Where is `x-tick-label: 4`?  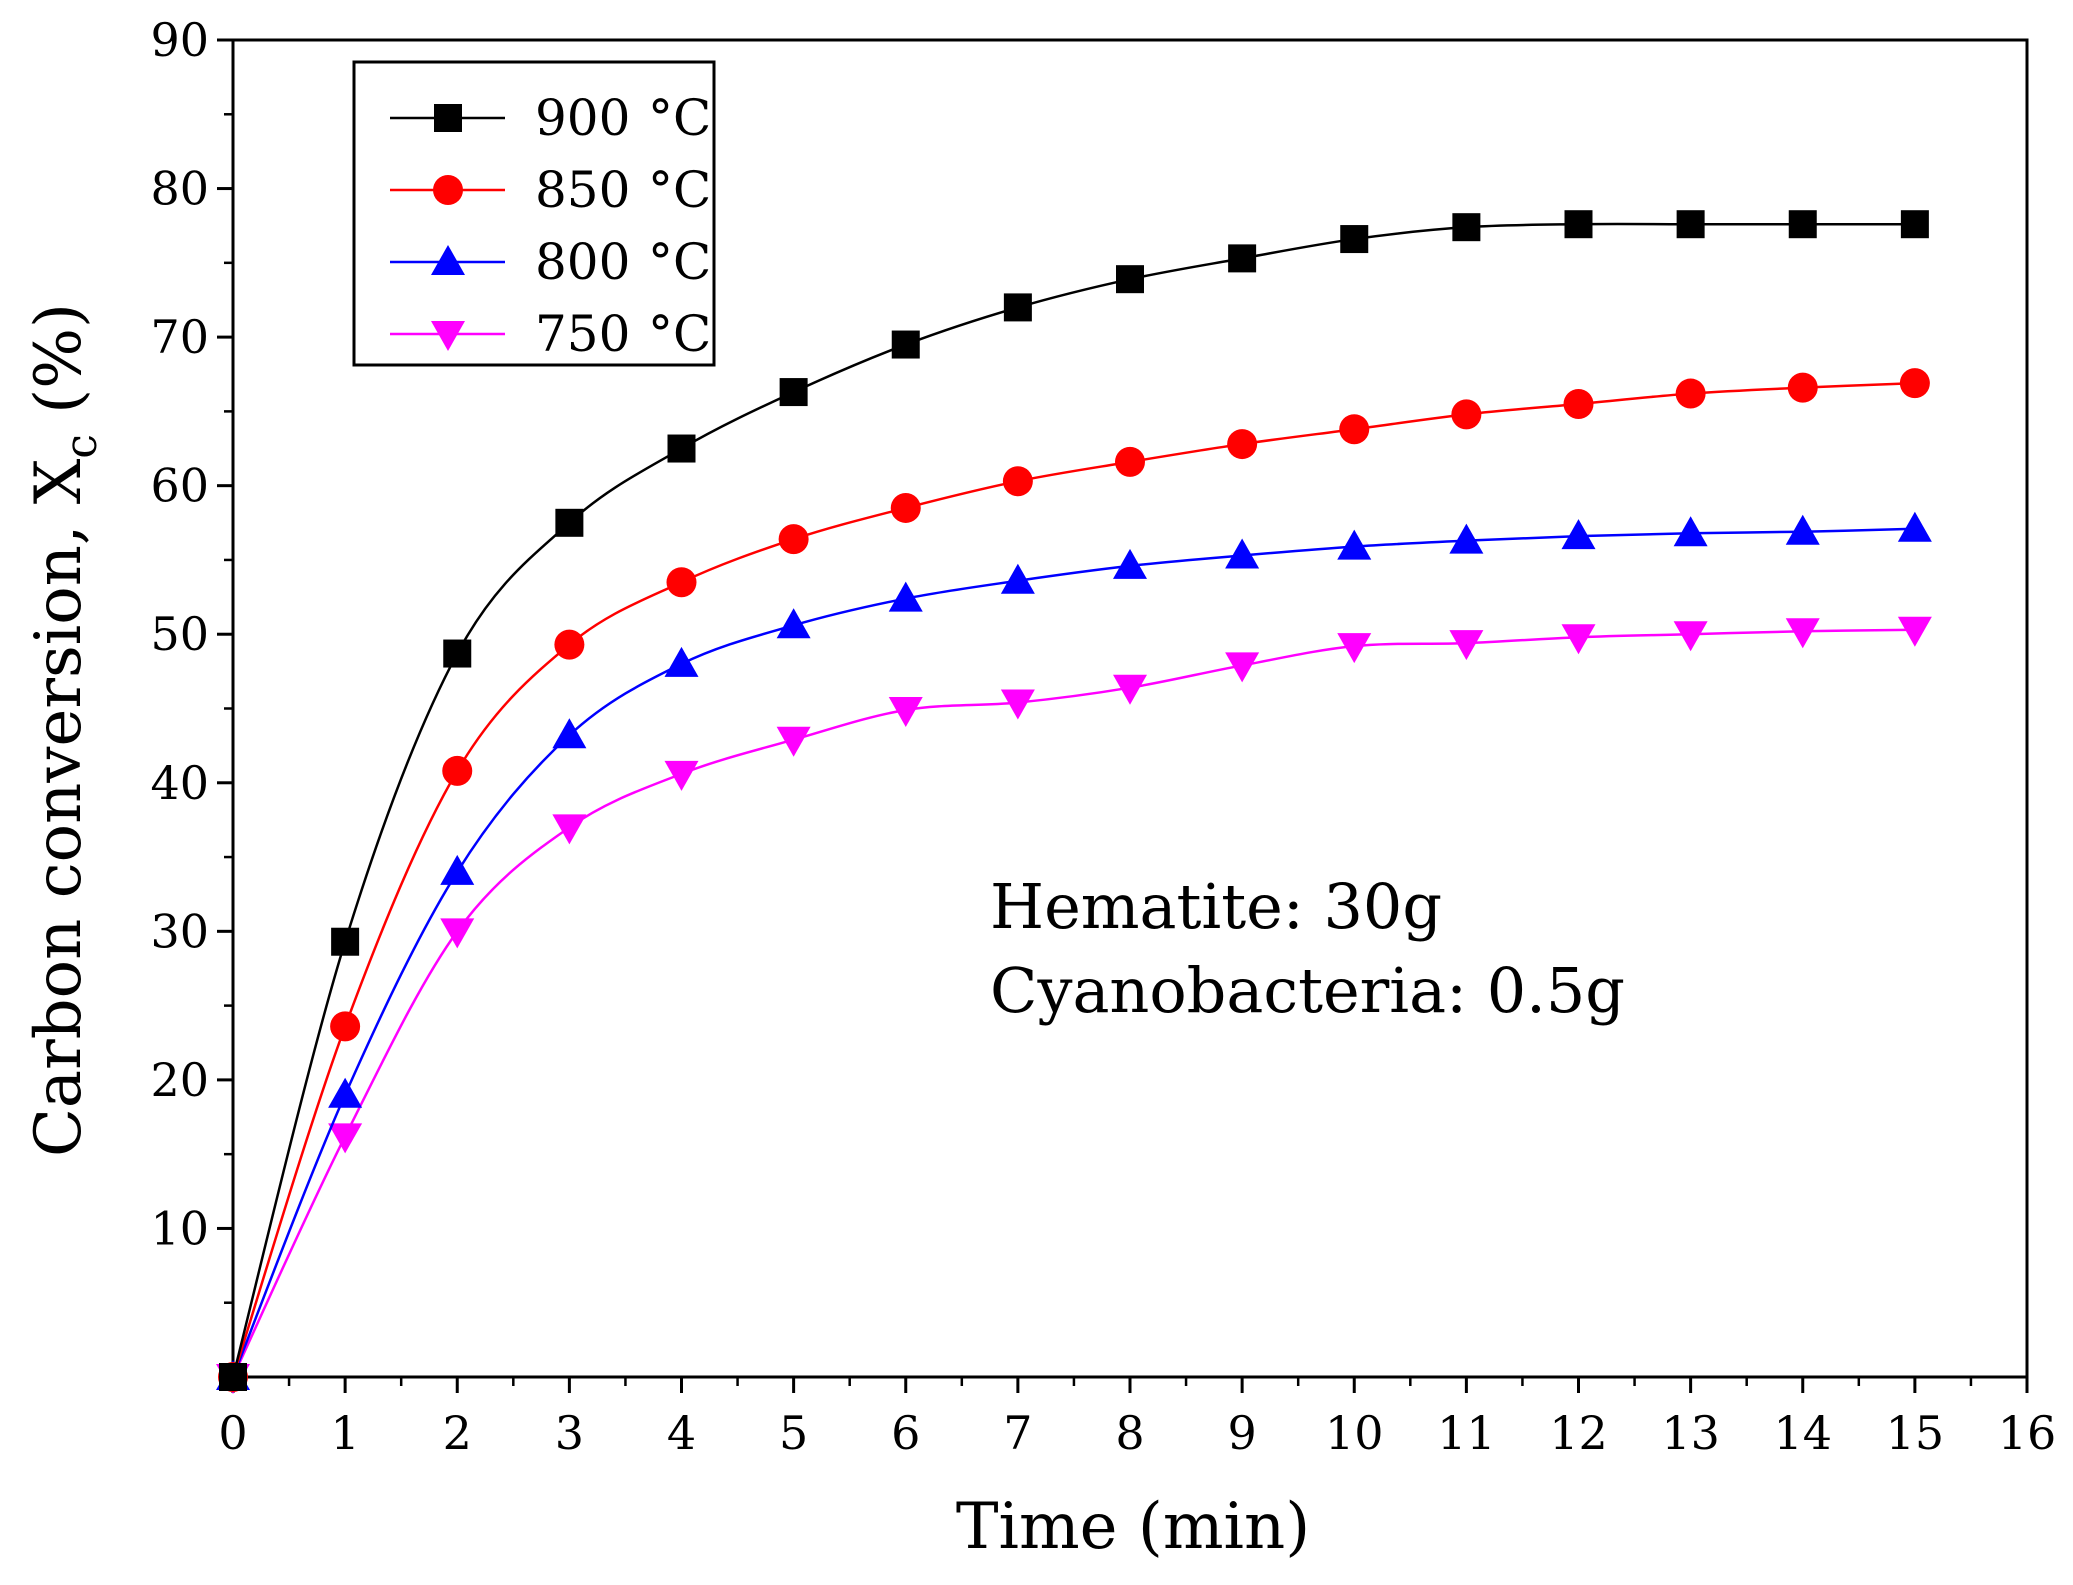
x-tick-label: 4 is located at coordinates (681, 1433).